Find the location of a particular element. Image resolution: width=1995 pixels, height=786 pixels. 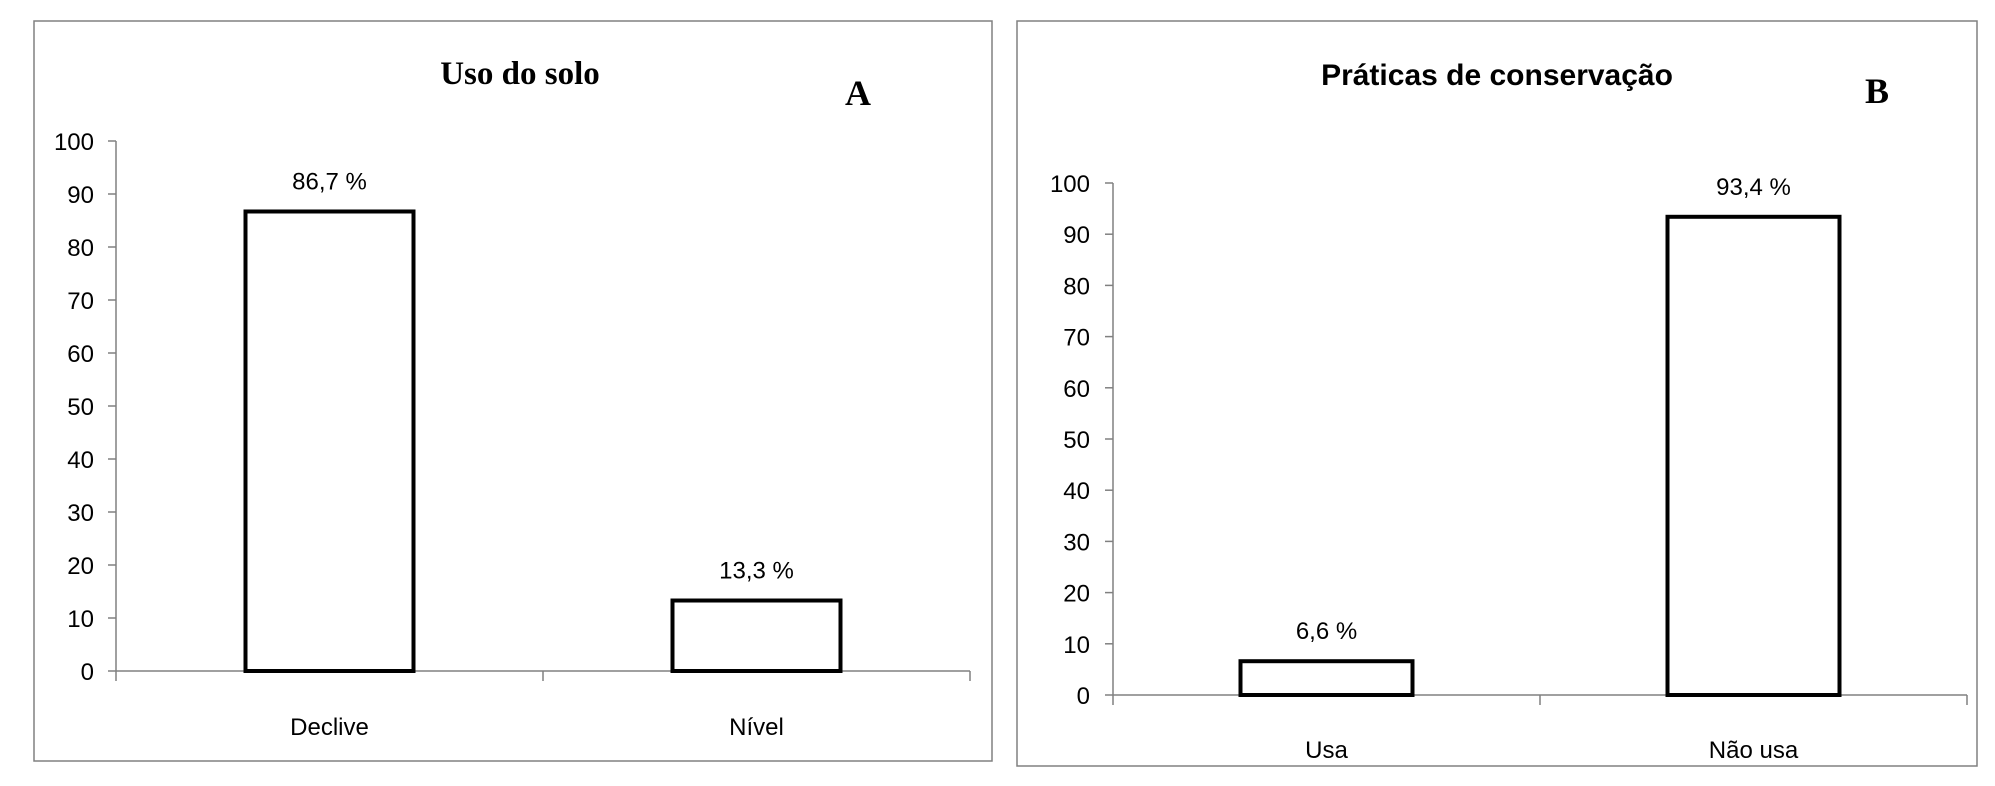

panel-a-y-tick-label: 20 is located at coordinates (80, 566).